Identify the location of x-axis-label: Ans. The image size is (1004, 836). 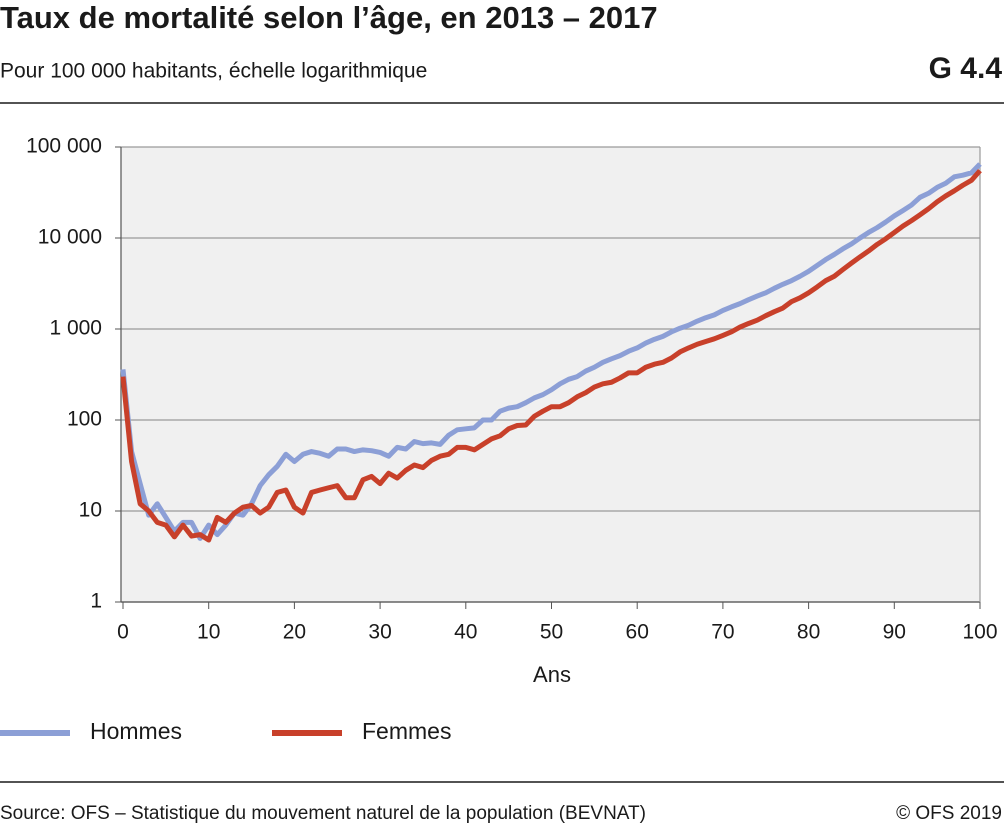
(552, 674).